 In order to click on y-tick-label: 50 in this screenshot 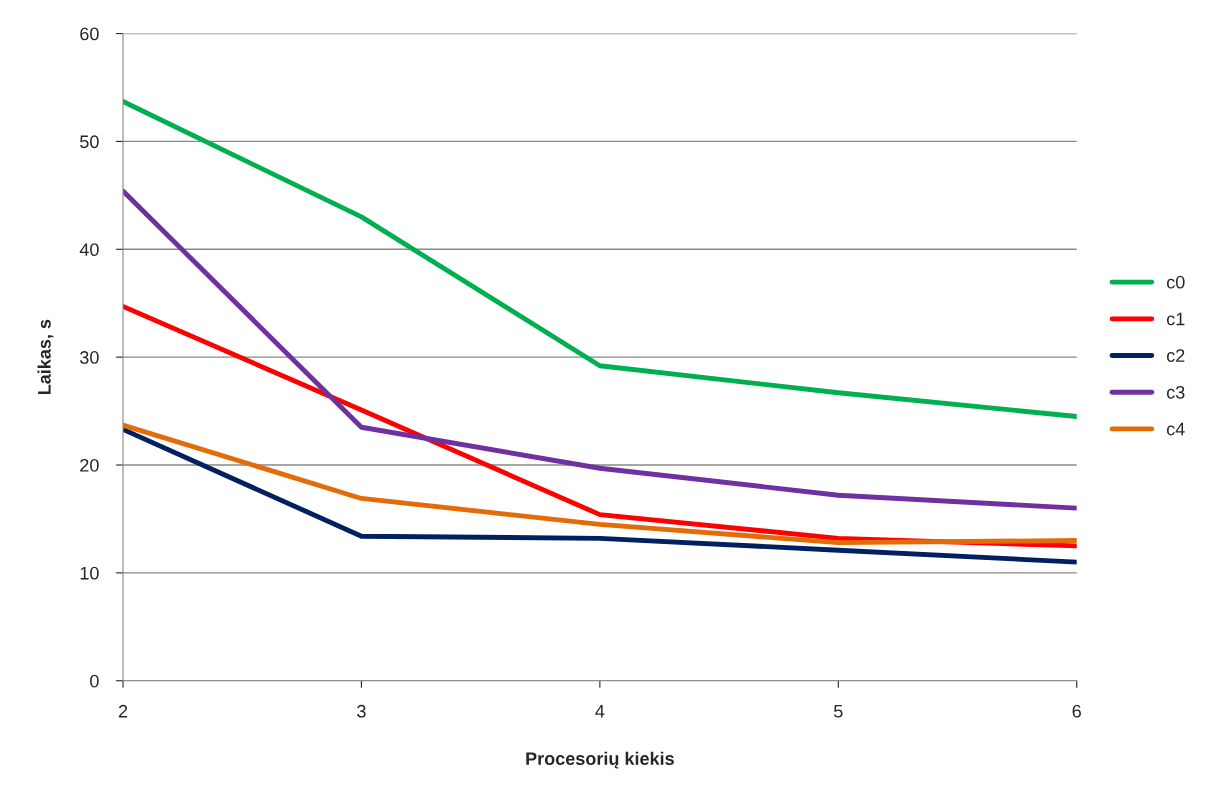, I will do `click(89, 142)`.